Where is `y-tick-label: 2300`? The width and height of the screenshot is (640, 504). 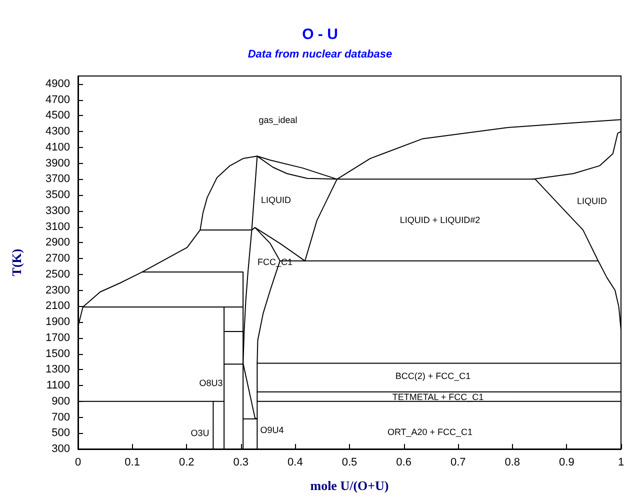 y-tick-label: 2300 is located at coordinates (58, 290).